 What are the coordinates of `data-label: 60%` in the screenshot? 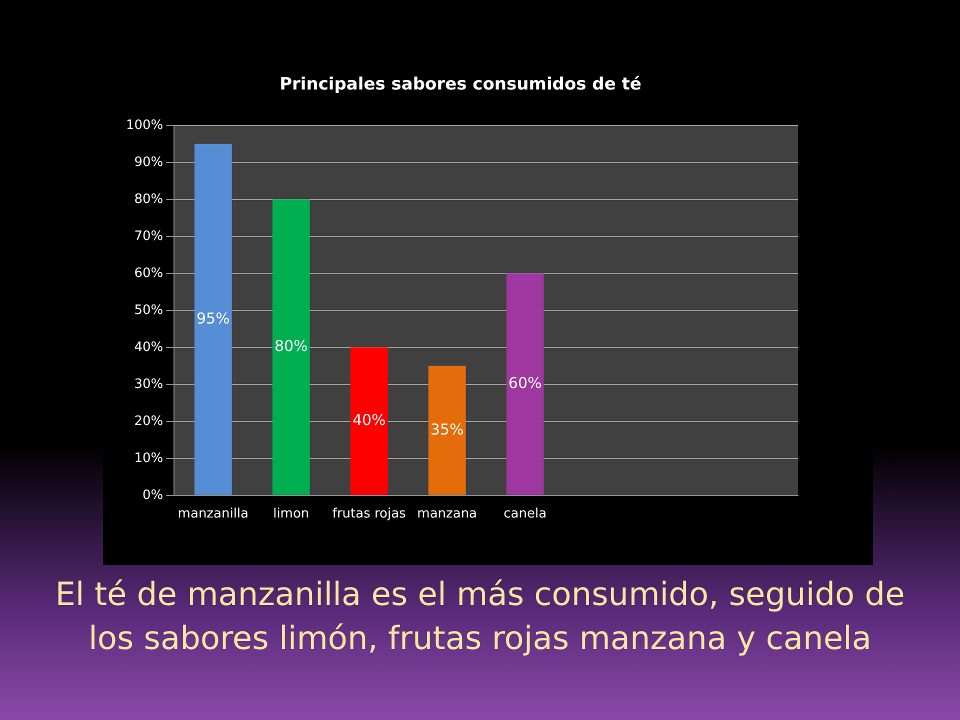 It's located at (525, 383).